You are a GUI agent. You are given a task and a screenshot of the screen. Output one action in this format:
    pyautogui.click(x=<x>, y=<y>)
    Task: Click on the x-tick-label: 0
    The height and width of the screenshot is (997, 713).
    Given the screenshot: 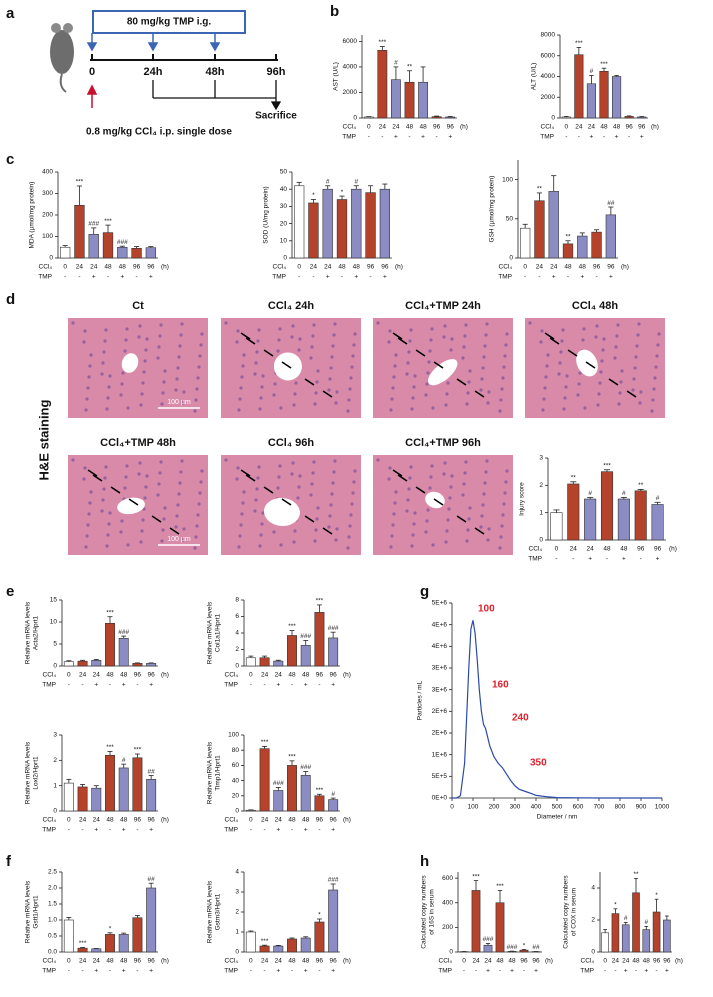 What is the action you would take?
    pyautogui.click(x=605, y=961)
    